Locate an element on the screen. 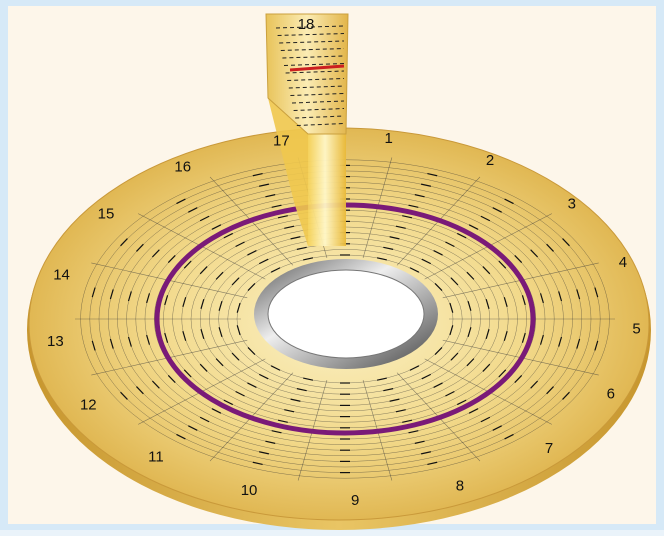 The width and height of the screenshot is (664, 536). sector-label: 7 is located at coordinates (549, 448).